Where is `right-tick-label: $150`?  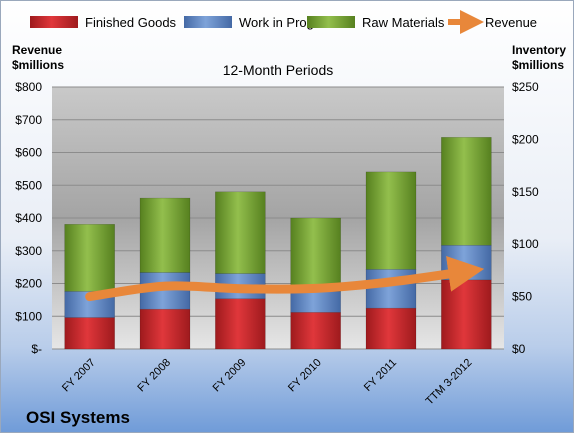 right-tick-label: $150 is located at coordinates (525, 192).